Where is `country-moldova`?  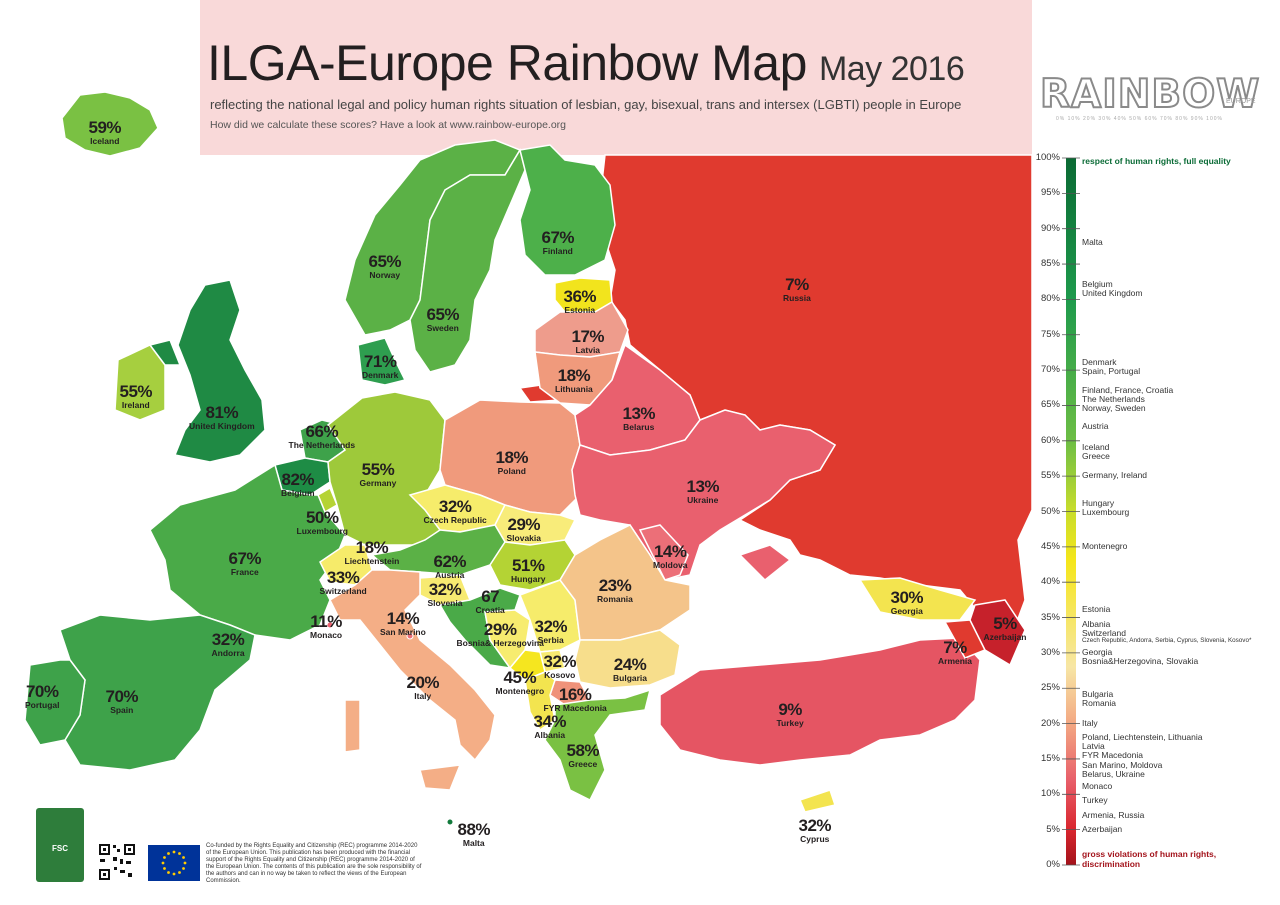
country-moldova is located at coordinates (663, 552).